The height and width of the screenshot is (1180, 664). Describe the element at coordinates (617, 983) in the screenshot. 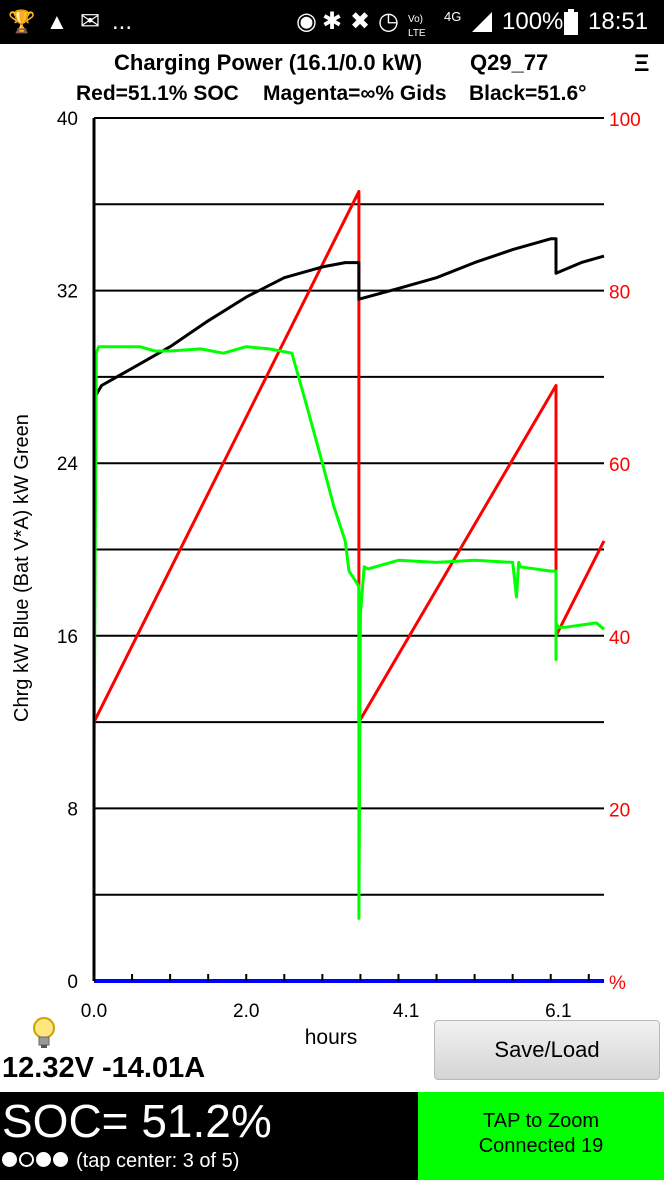

I see `y2-tick-label: %` at that location.